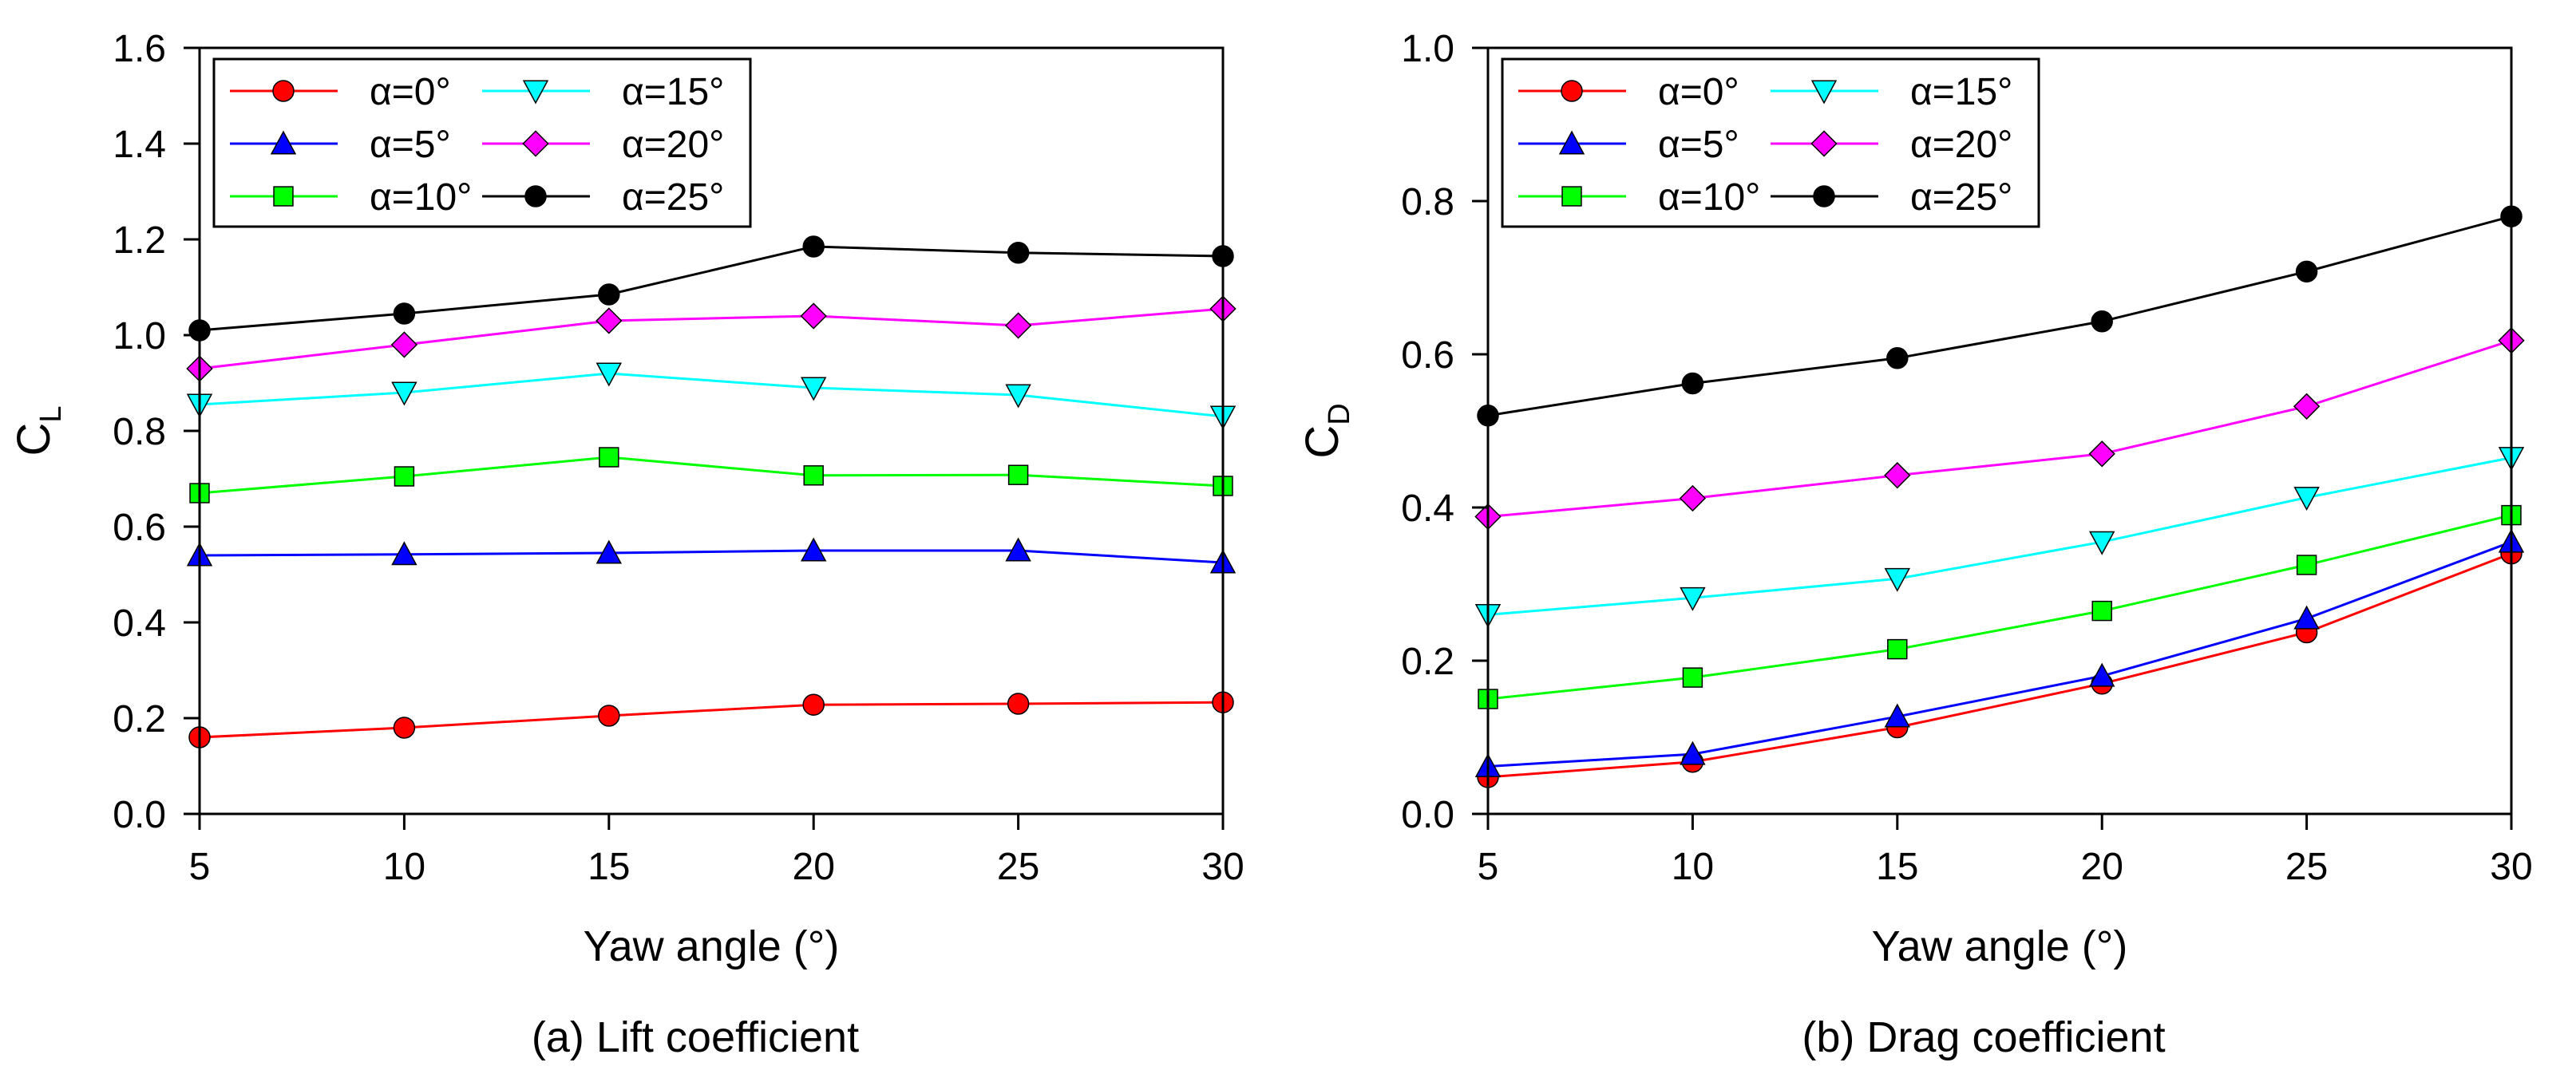 This screenshot has height=1086, width=2576. What do you see at coordinates (673, 197) in the screenshot?
I see `lift-legend-label-5: α=25°` at bounding box center [673, 197].